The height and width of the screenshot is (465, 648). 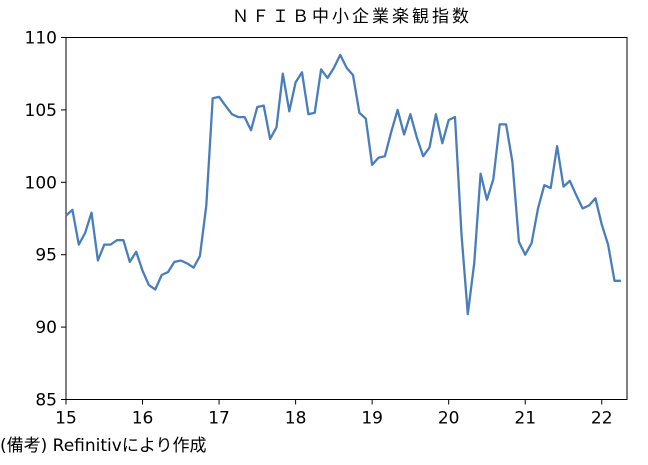 I want to click on x-tick-label: 18, so click(x=296, y=419).